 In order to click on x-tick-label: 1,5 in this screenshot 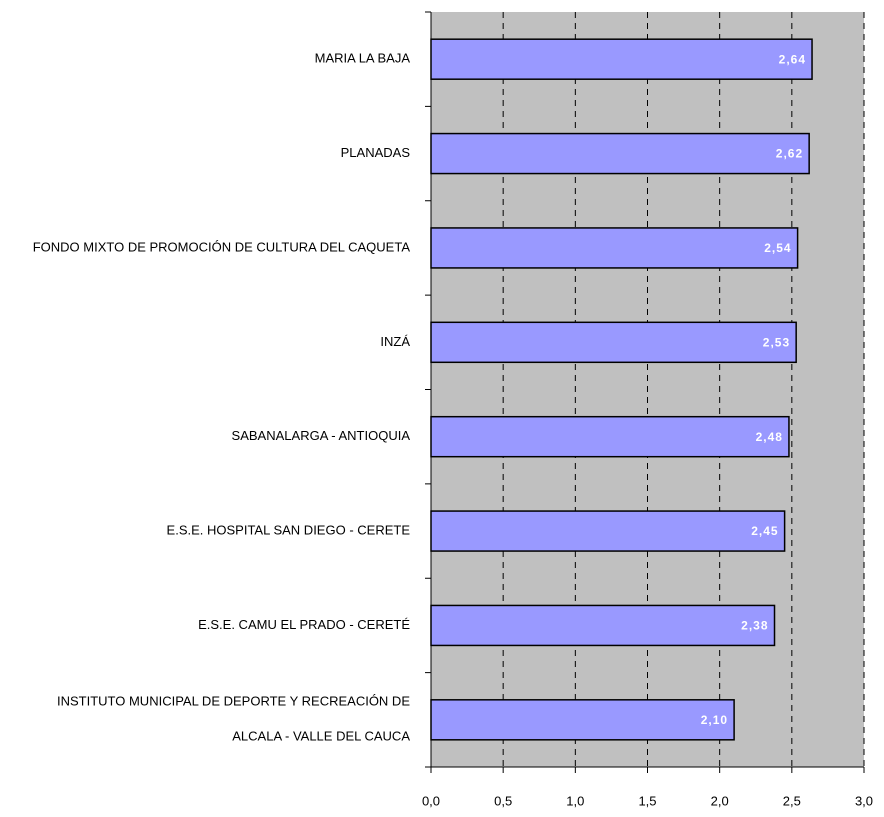, I will do `click(647, 800)`.